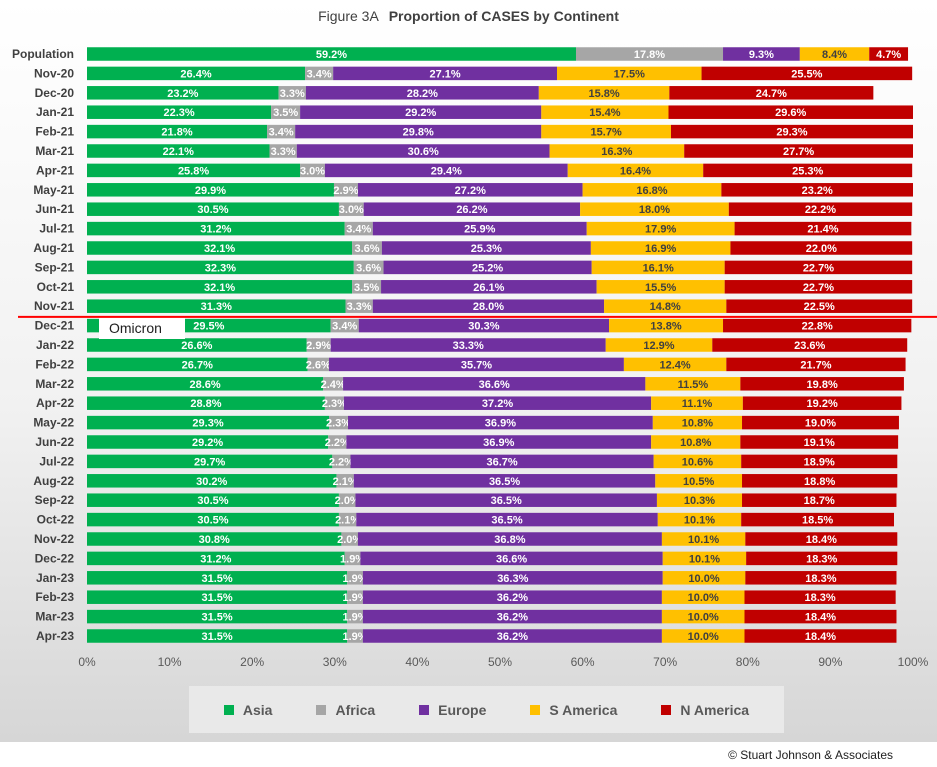 The height and width of the screenshot is (767, 937). What do you see at coordinates (807, 171) in the screenshot?
I see `data-label-n-america: 25.3%` at bounding box center [807, 171].